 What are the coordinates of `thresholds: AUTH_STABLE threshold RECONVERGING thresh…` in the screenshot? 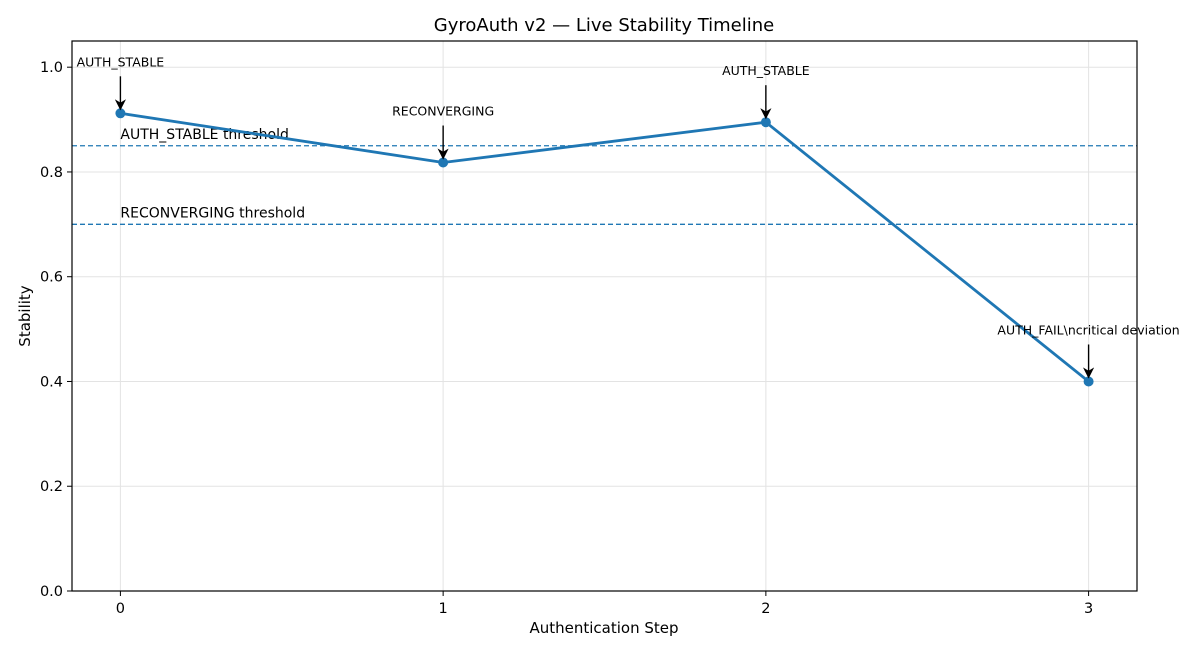 It's located at (604, 176).